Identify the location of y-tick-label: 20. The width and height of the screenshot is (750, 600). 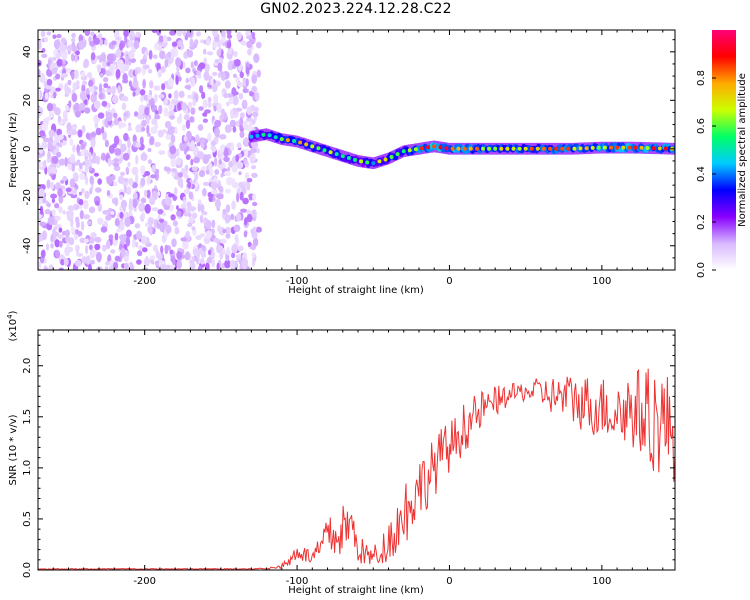
(27, 100).